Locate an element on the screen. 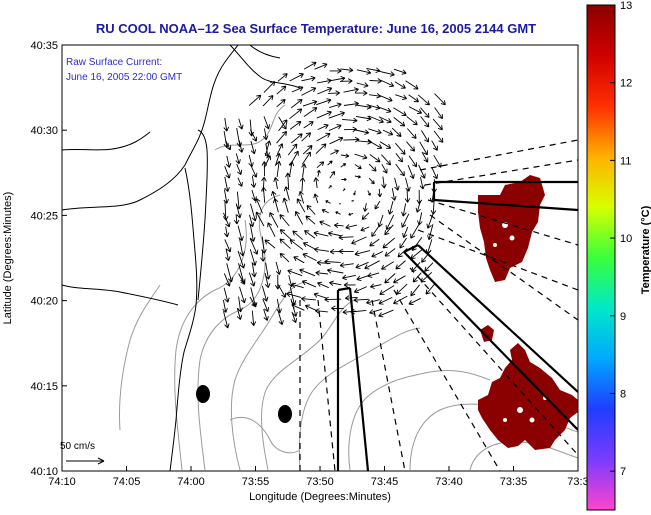  colorbar: 7 8 9 10 11 12 13 Temperature (°C) is located at coordinates (618, 255).